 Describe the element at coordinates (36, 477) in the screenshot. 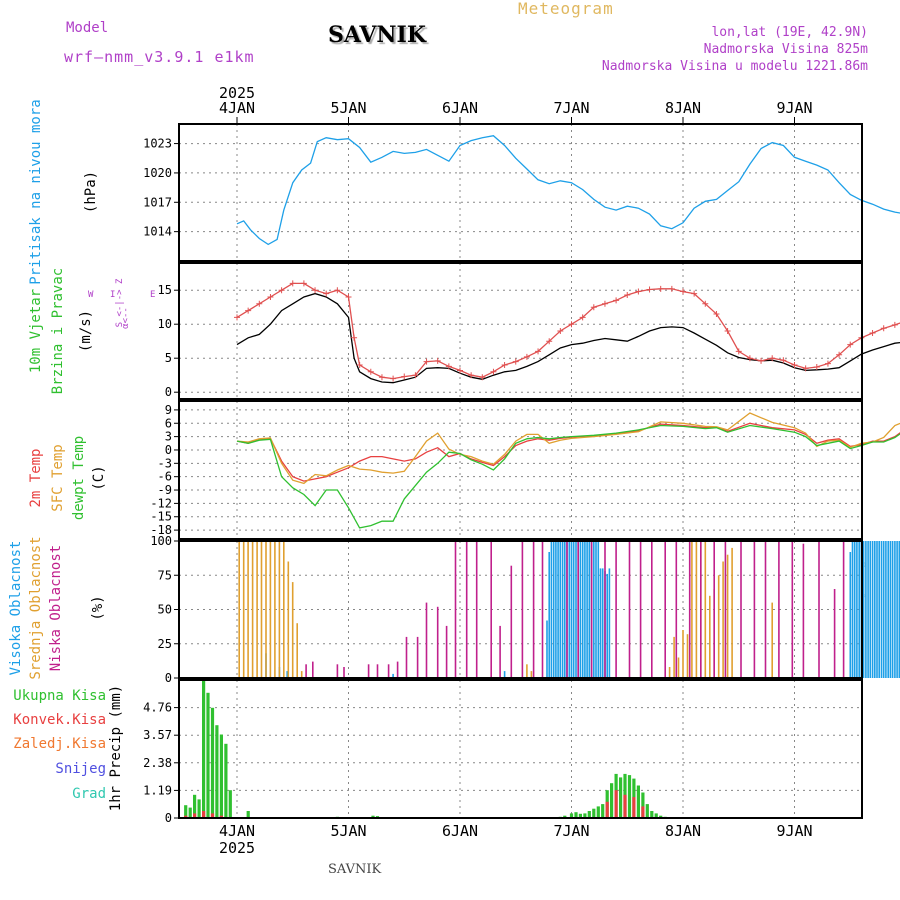

I see `temp2m-axis-title: 2m Temp` at that location.